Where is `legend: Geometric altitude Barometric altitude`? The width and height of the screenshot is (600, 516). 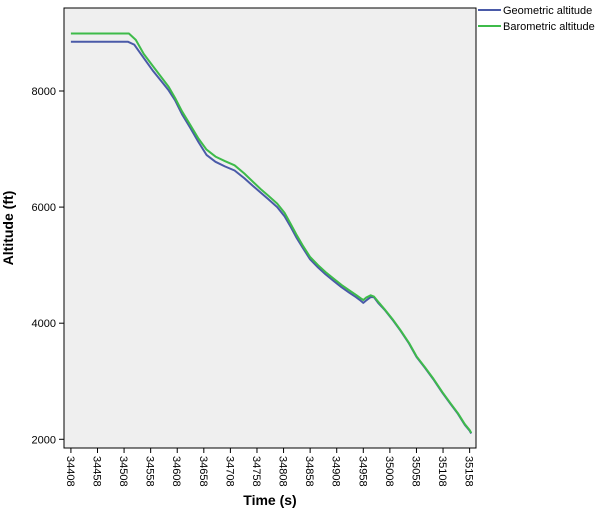
legend: Geometric altitude Barometric altitude is located at coordinates (536, 19).